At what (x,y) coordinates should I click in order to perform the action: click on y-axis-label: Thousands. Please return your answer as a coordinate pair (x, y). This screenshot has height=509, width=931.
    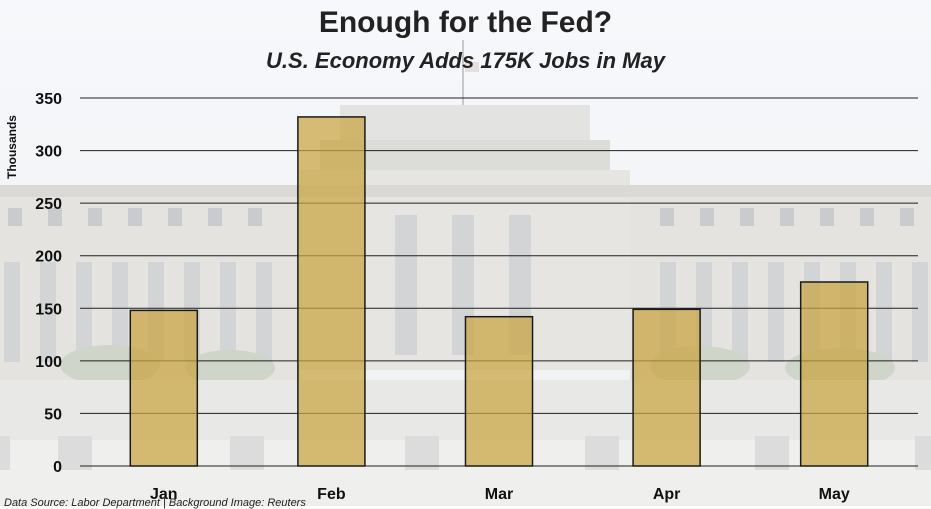
    Looking at the image, I should click on (12, 147).